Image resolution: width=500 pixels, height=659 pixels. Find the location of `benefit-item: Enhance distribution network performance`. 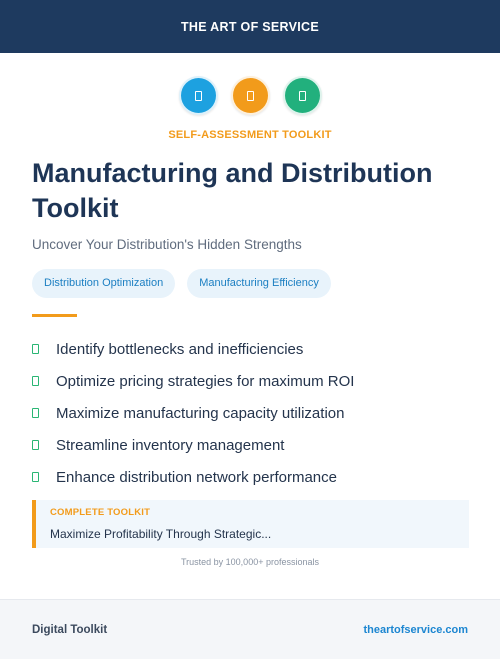

benefit-item: Enhance distribution network performance is located at coordinates (193, 477).